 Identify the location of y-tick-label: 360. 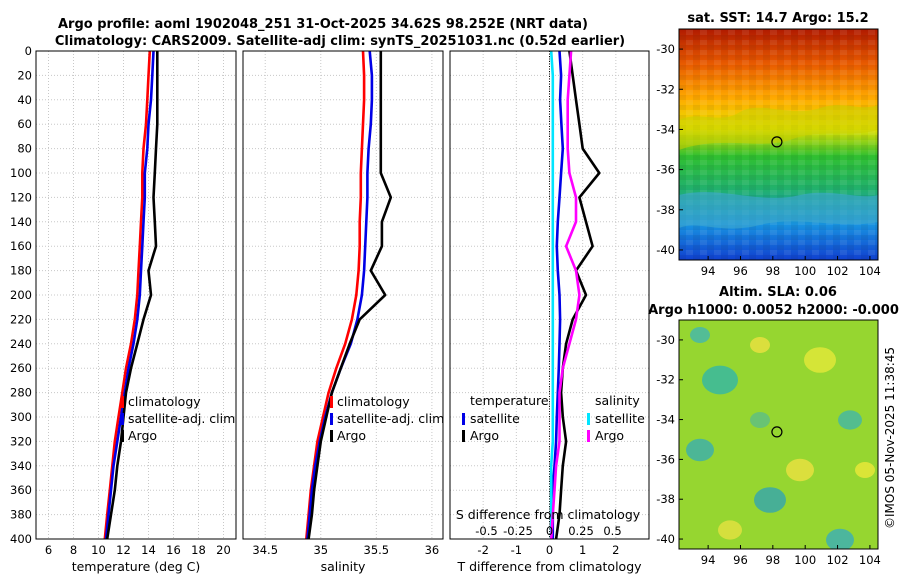
(21, 490).